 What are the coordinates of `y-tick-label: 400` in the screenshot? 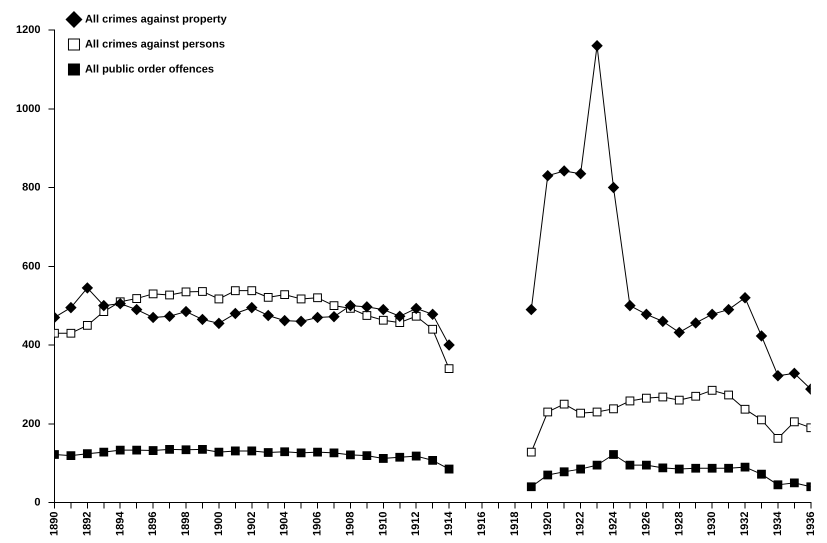 It's located at (31, 345).